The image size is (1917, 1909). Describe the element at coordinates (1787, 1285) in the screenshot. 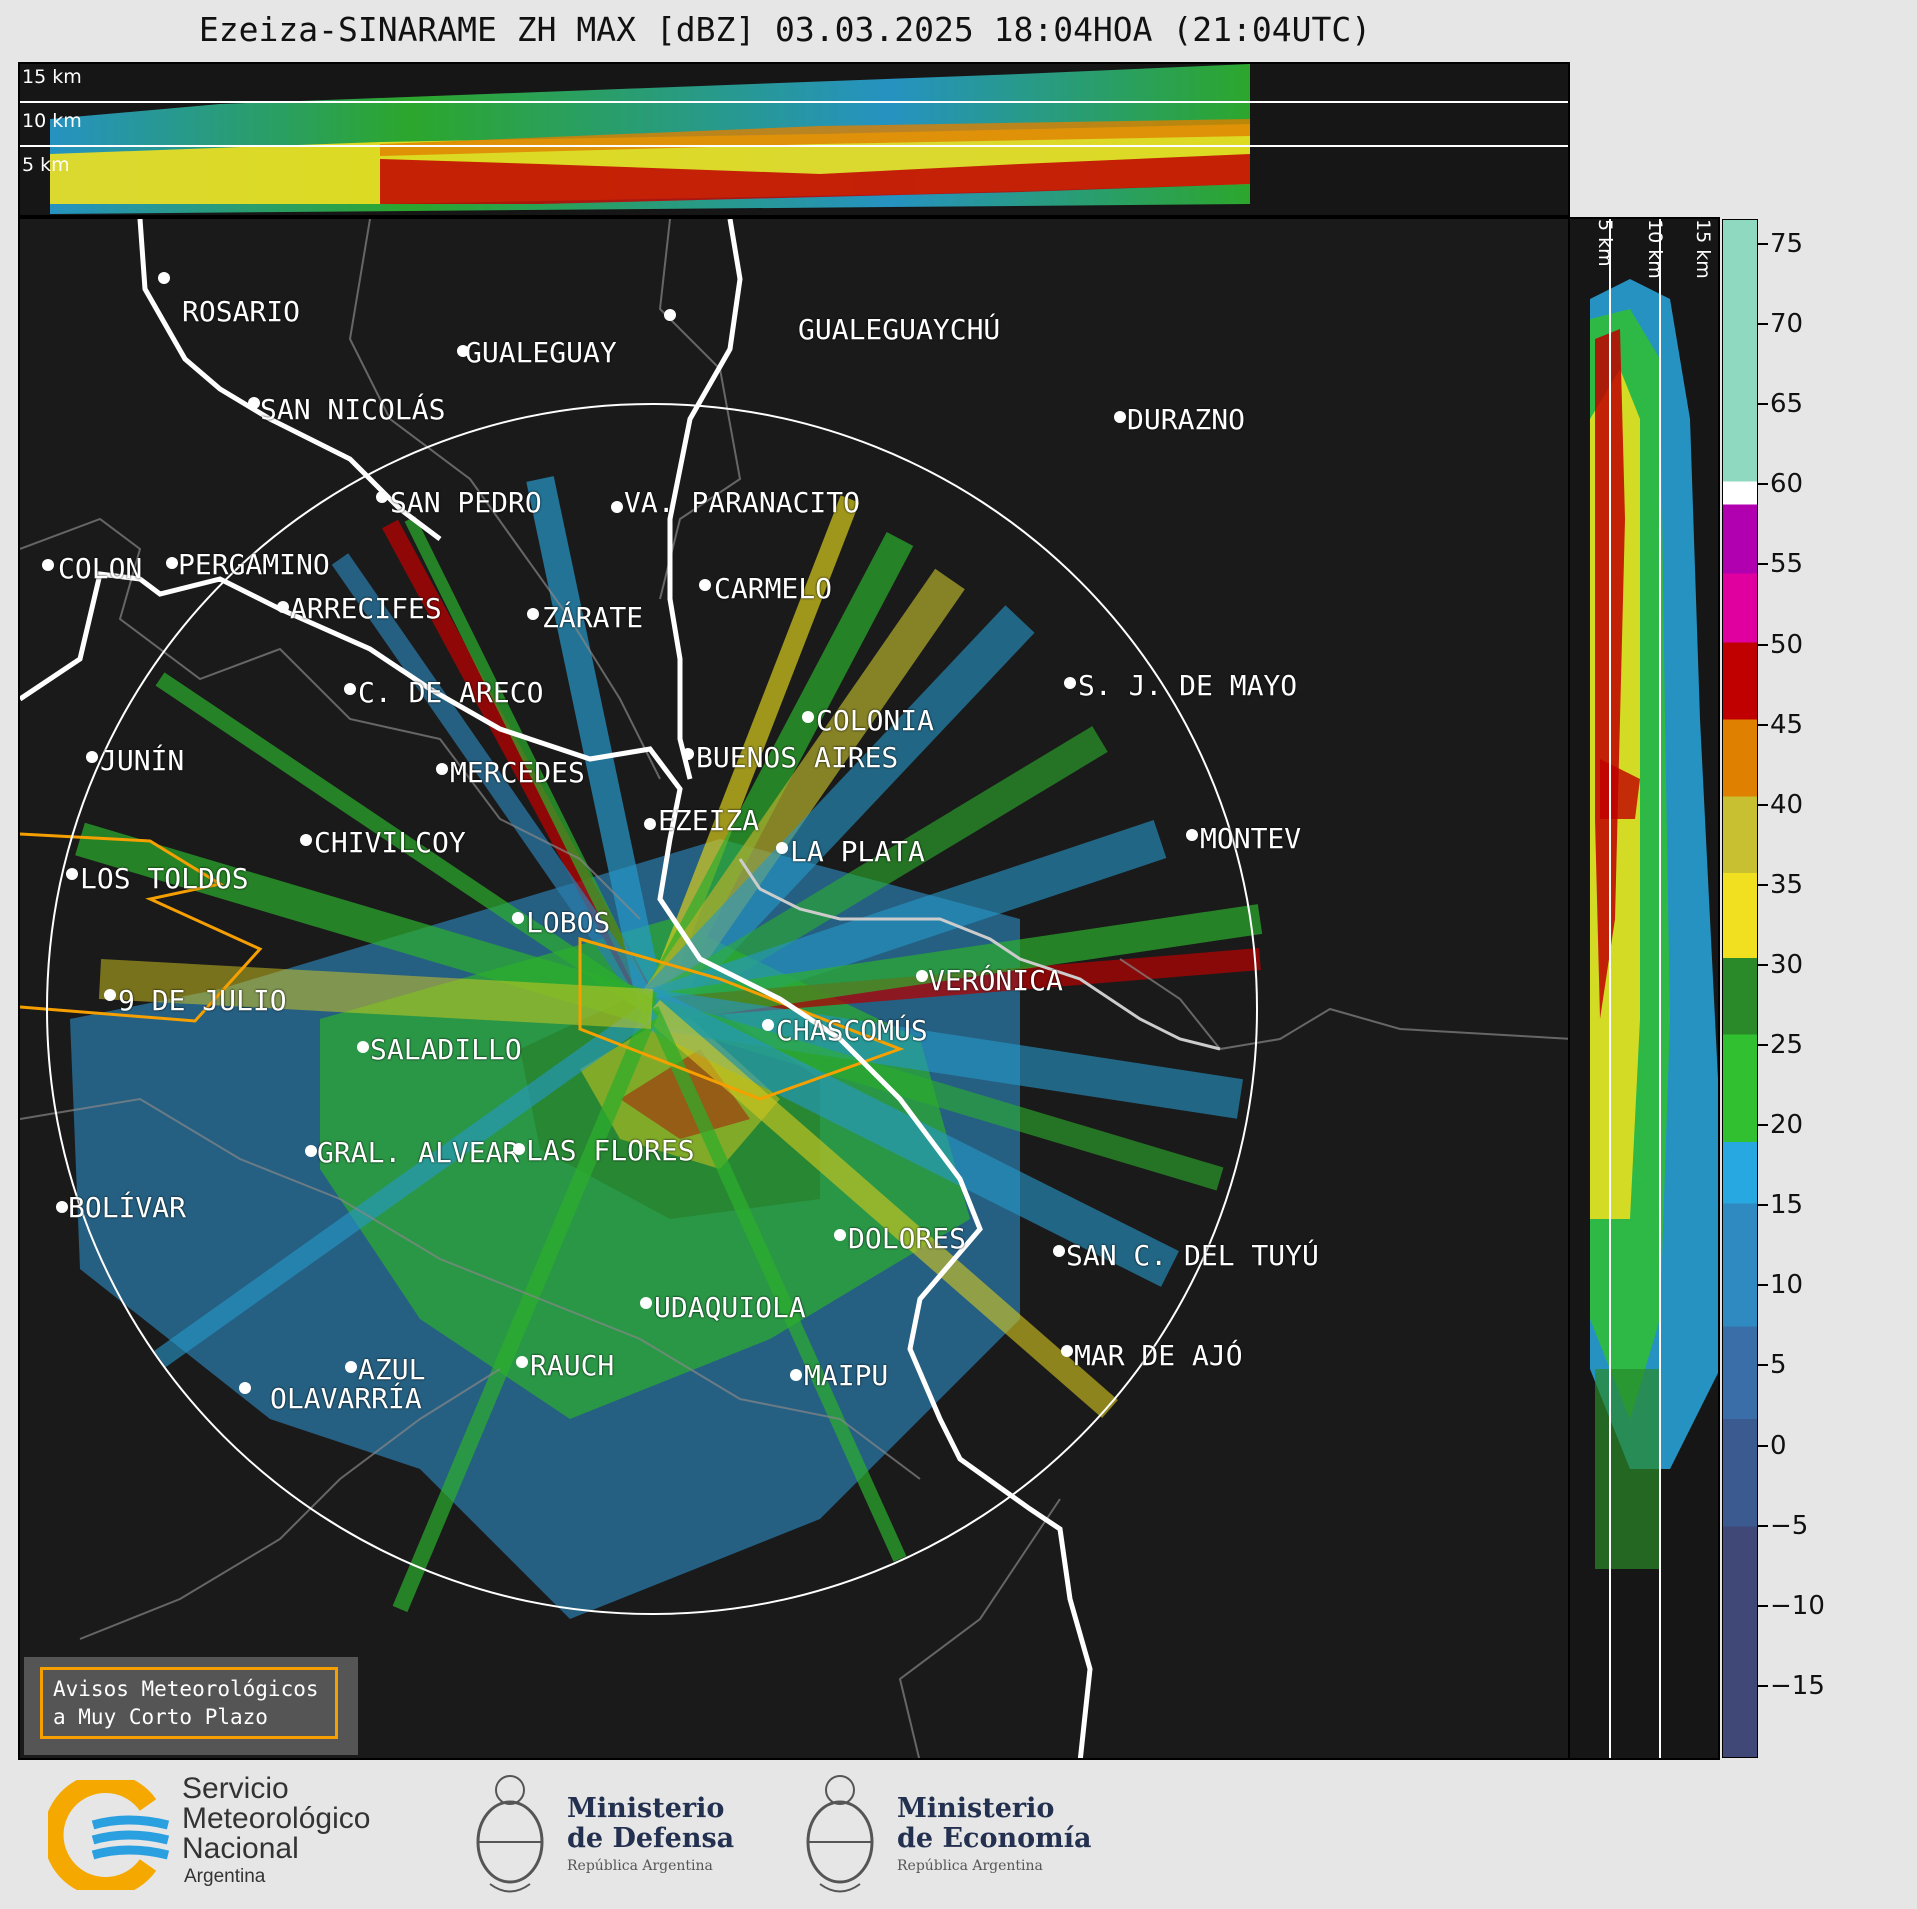

I see `colorbar-tick-label: 10` at that location.